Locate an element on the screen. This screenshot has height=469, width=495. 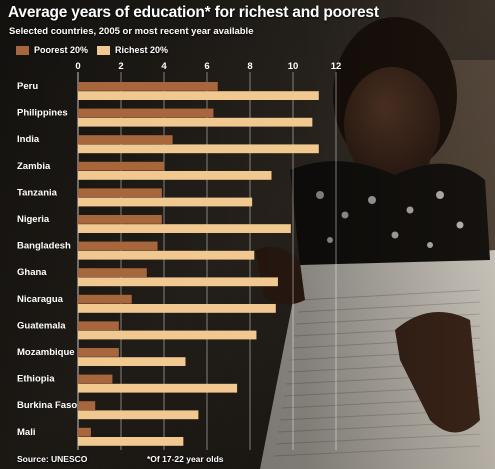
legend-item-poorest: Poorest 20% is located at coordinates (52, 50).